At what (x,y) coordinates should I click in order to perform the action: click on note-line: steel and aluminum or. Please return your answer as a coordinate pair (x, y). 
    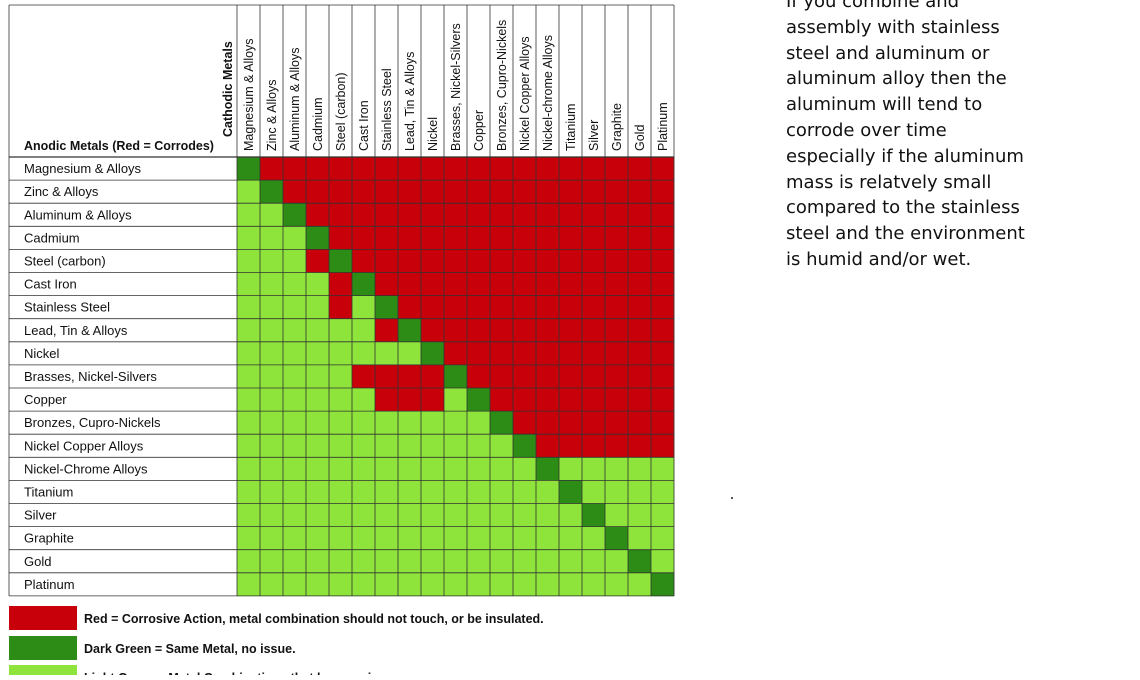
    Looking at the image, I should click on (888, 53).